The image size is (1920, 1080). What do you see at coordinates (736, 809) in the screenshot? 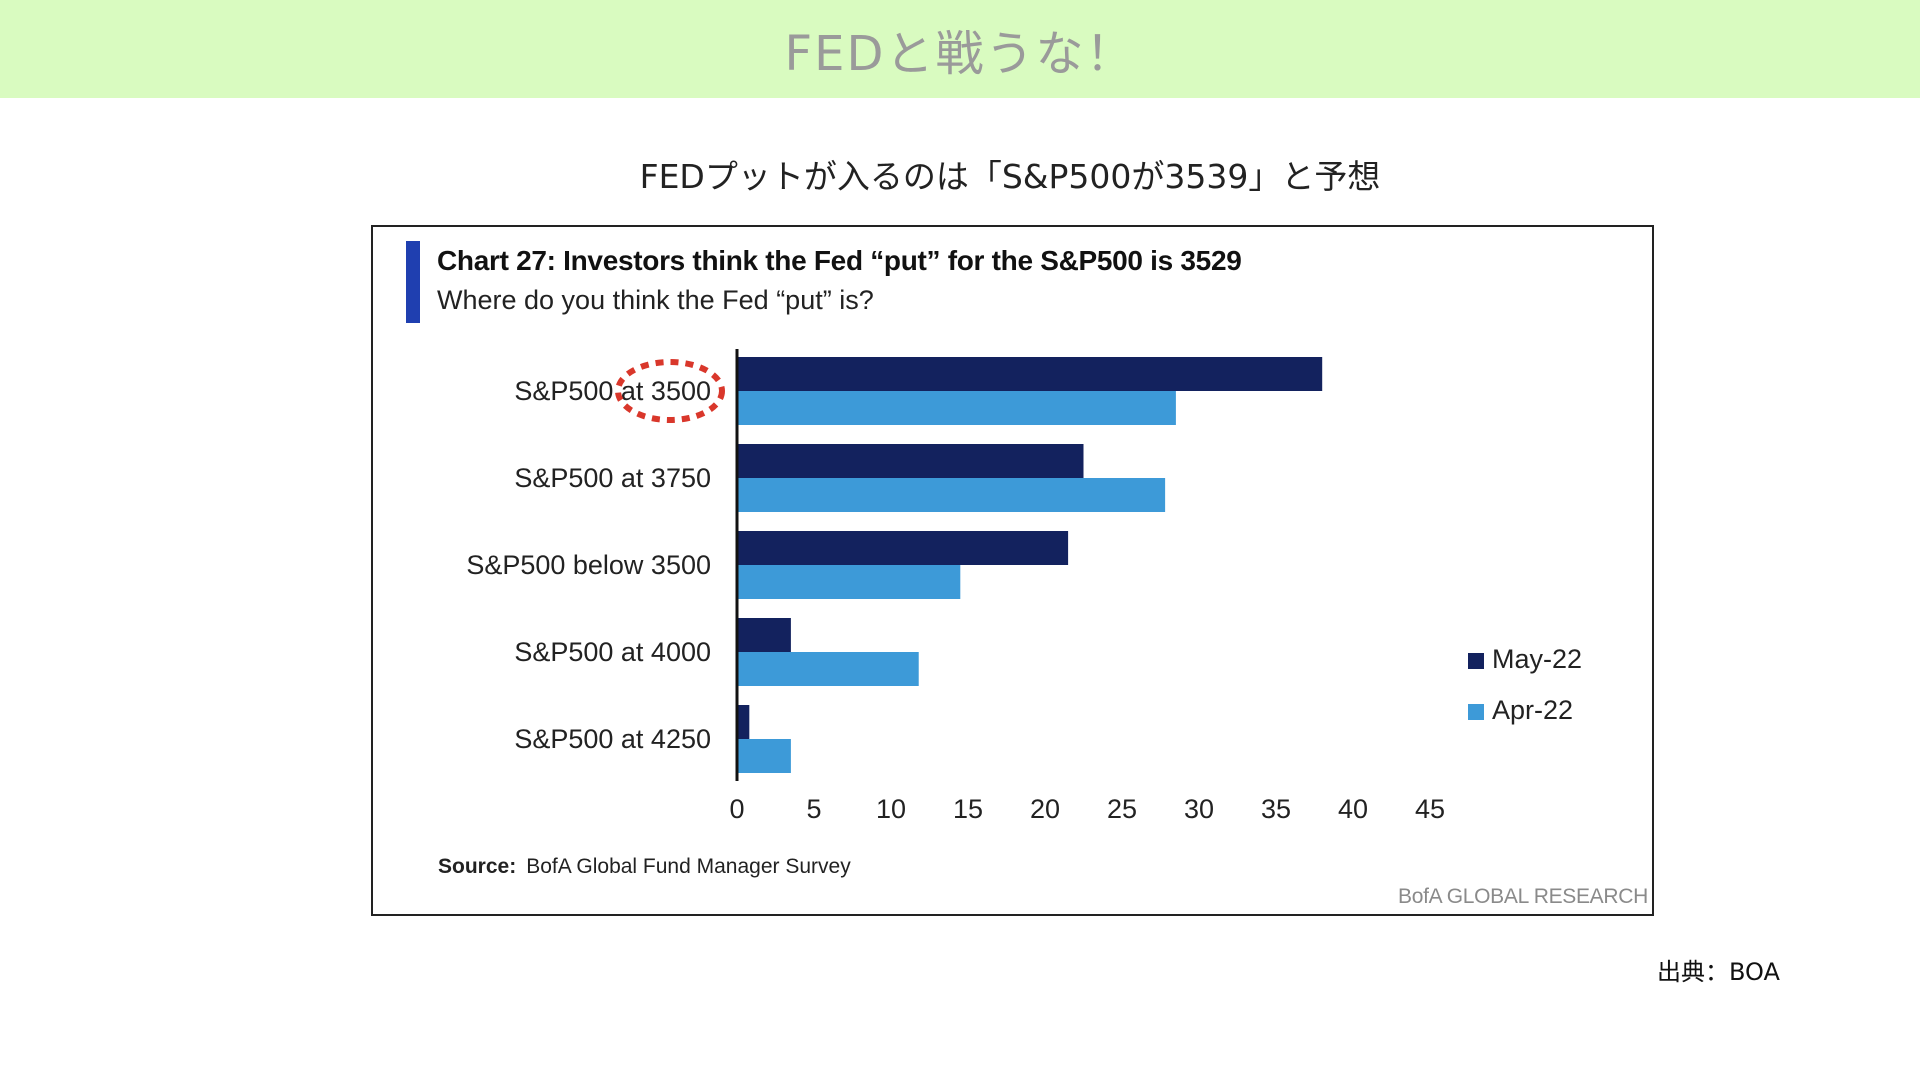
I see `x-tick-label: 0` at bounding box center [736, 809].